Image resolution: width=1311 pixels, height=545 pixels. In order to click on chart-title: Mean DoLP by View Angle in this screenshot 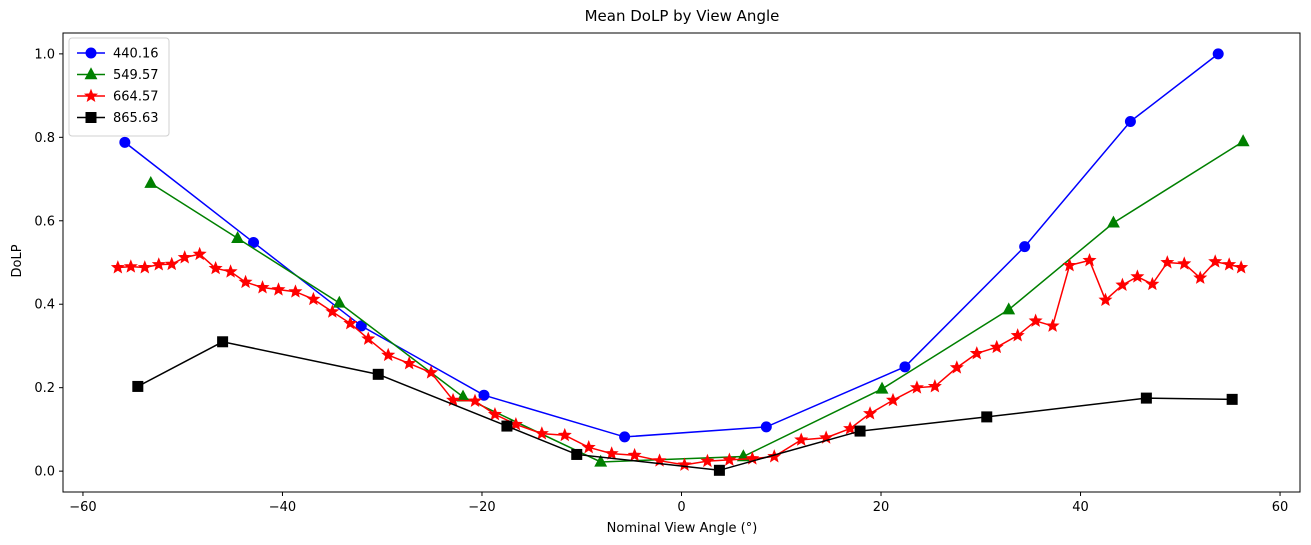, I will do `click(682, 16)`.